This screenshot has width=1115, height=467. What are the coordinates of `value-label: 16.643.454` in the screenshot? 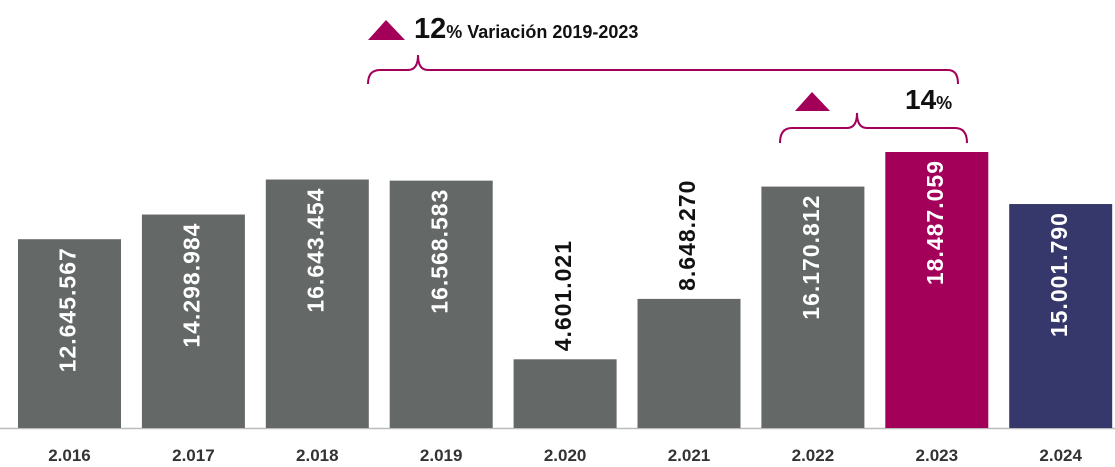 It's located at (315, 250).